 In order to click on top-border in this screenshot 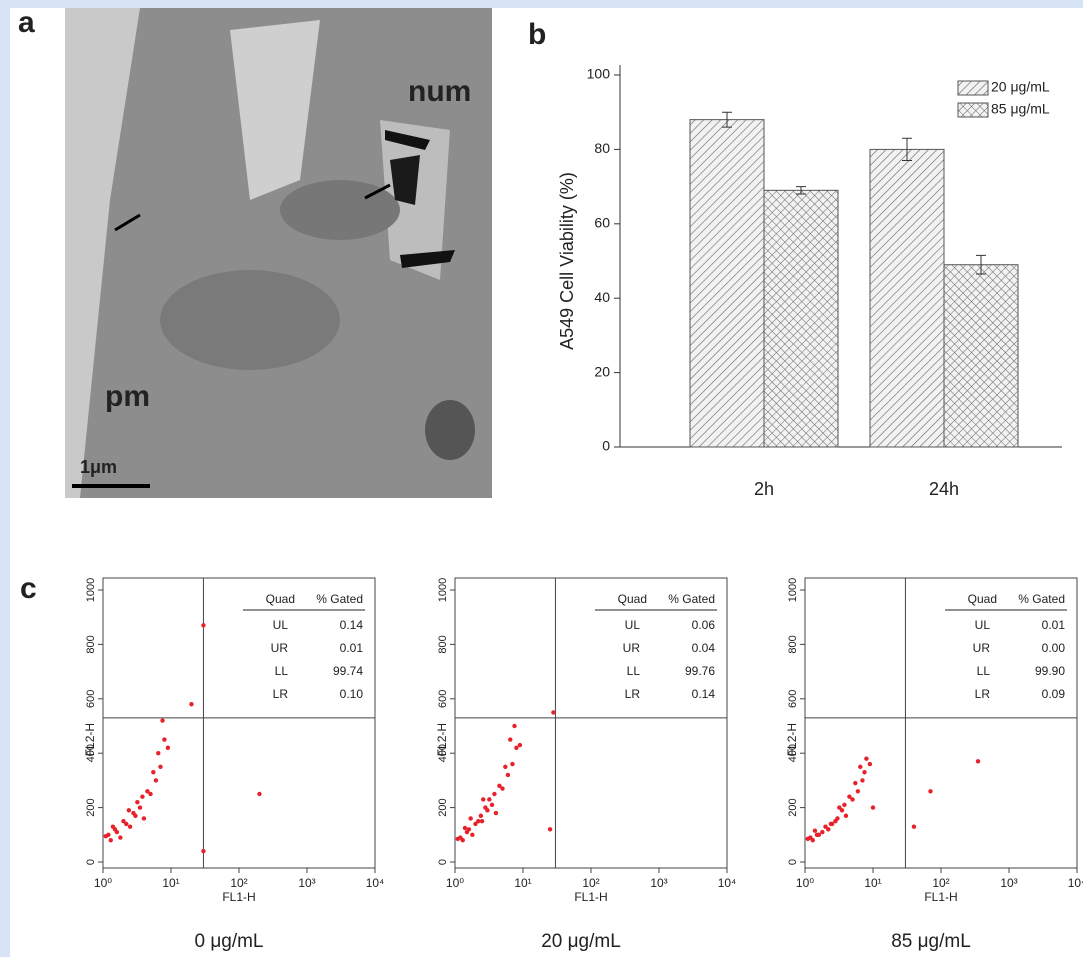, I will do `click(541, 4)`.